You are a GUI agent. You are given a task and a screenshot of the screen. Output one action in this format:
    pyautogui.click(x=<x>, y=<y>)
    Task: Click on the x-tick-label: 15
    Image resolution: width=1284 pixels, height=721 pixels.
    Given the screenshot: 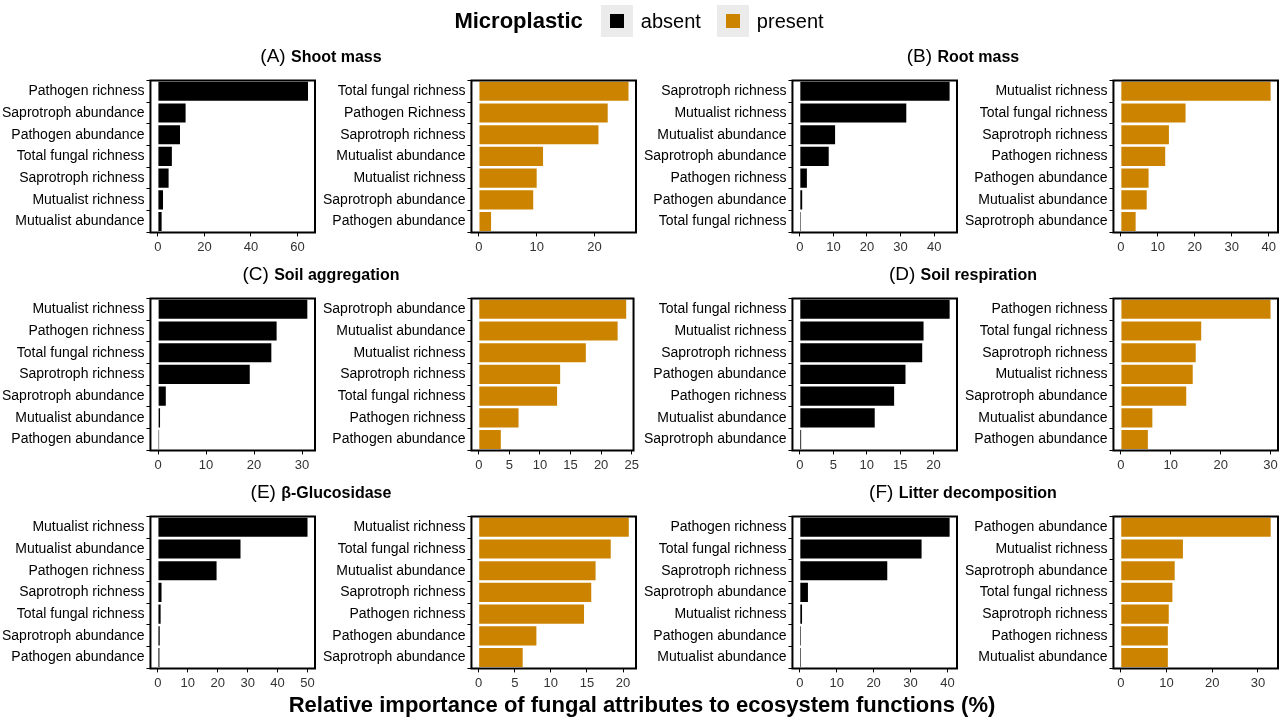 What is the action you would take?
    pyautogui.click(x=900, y=464)
    